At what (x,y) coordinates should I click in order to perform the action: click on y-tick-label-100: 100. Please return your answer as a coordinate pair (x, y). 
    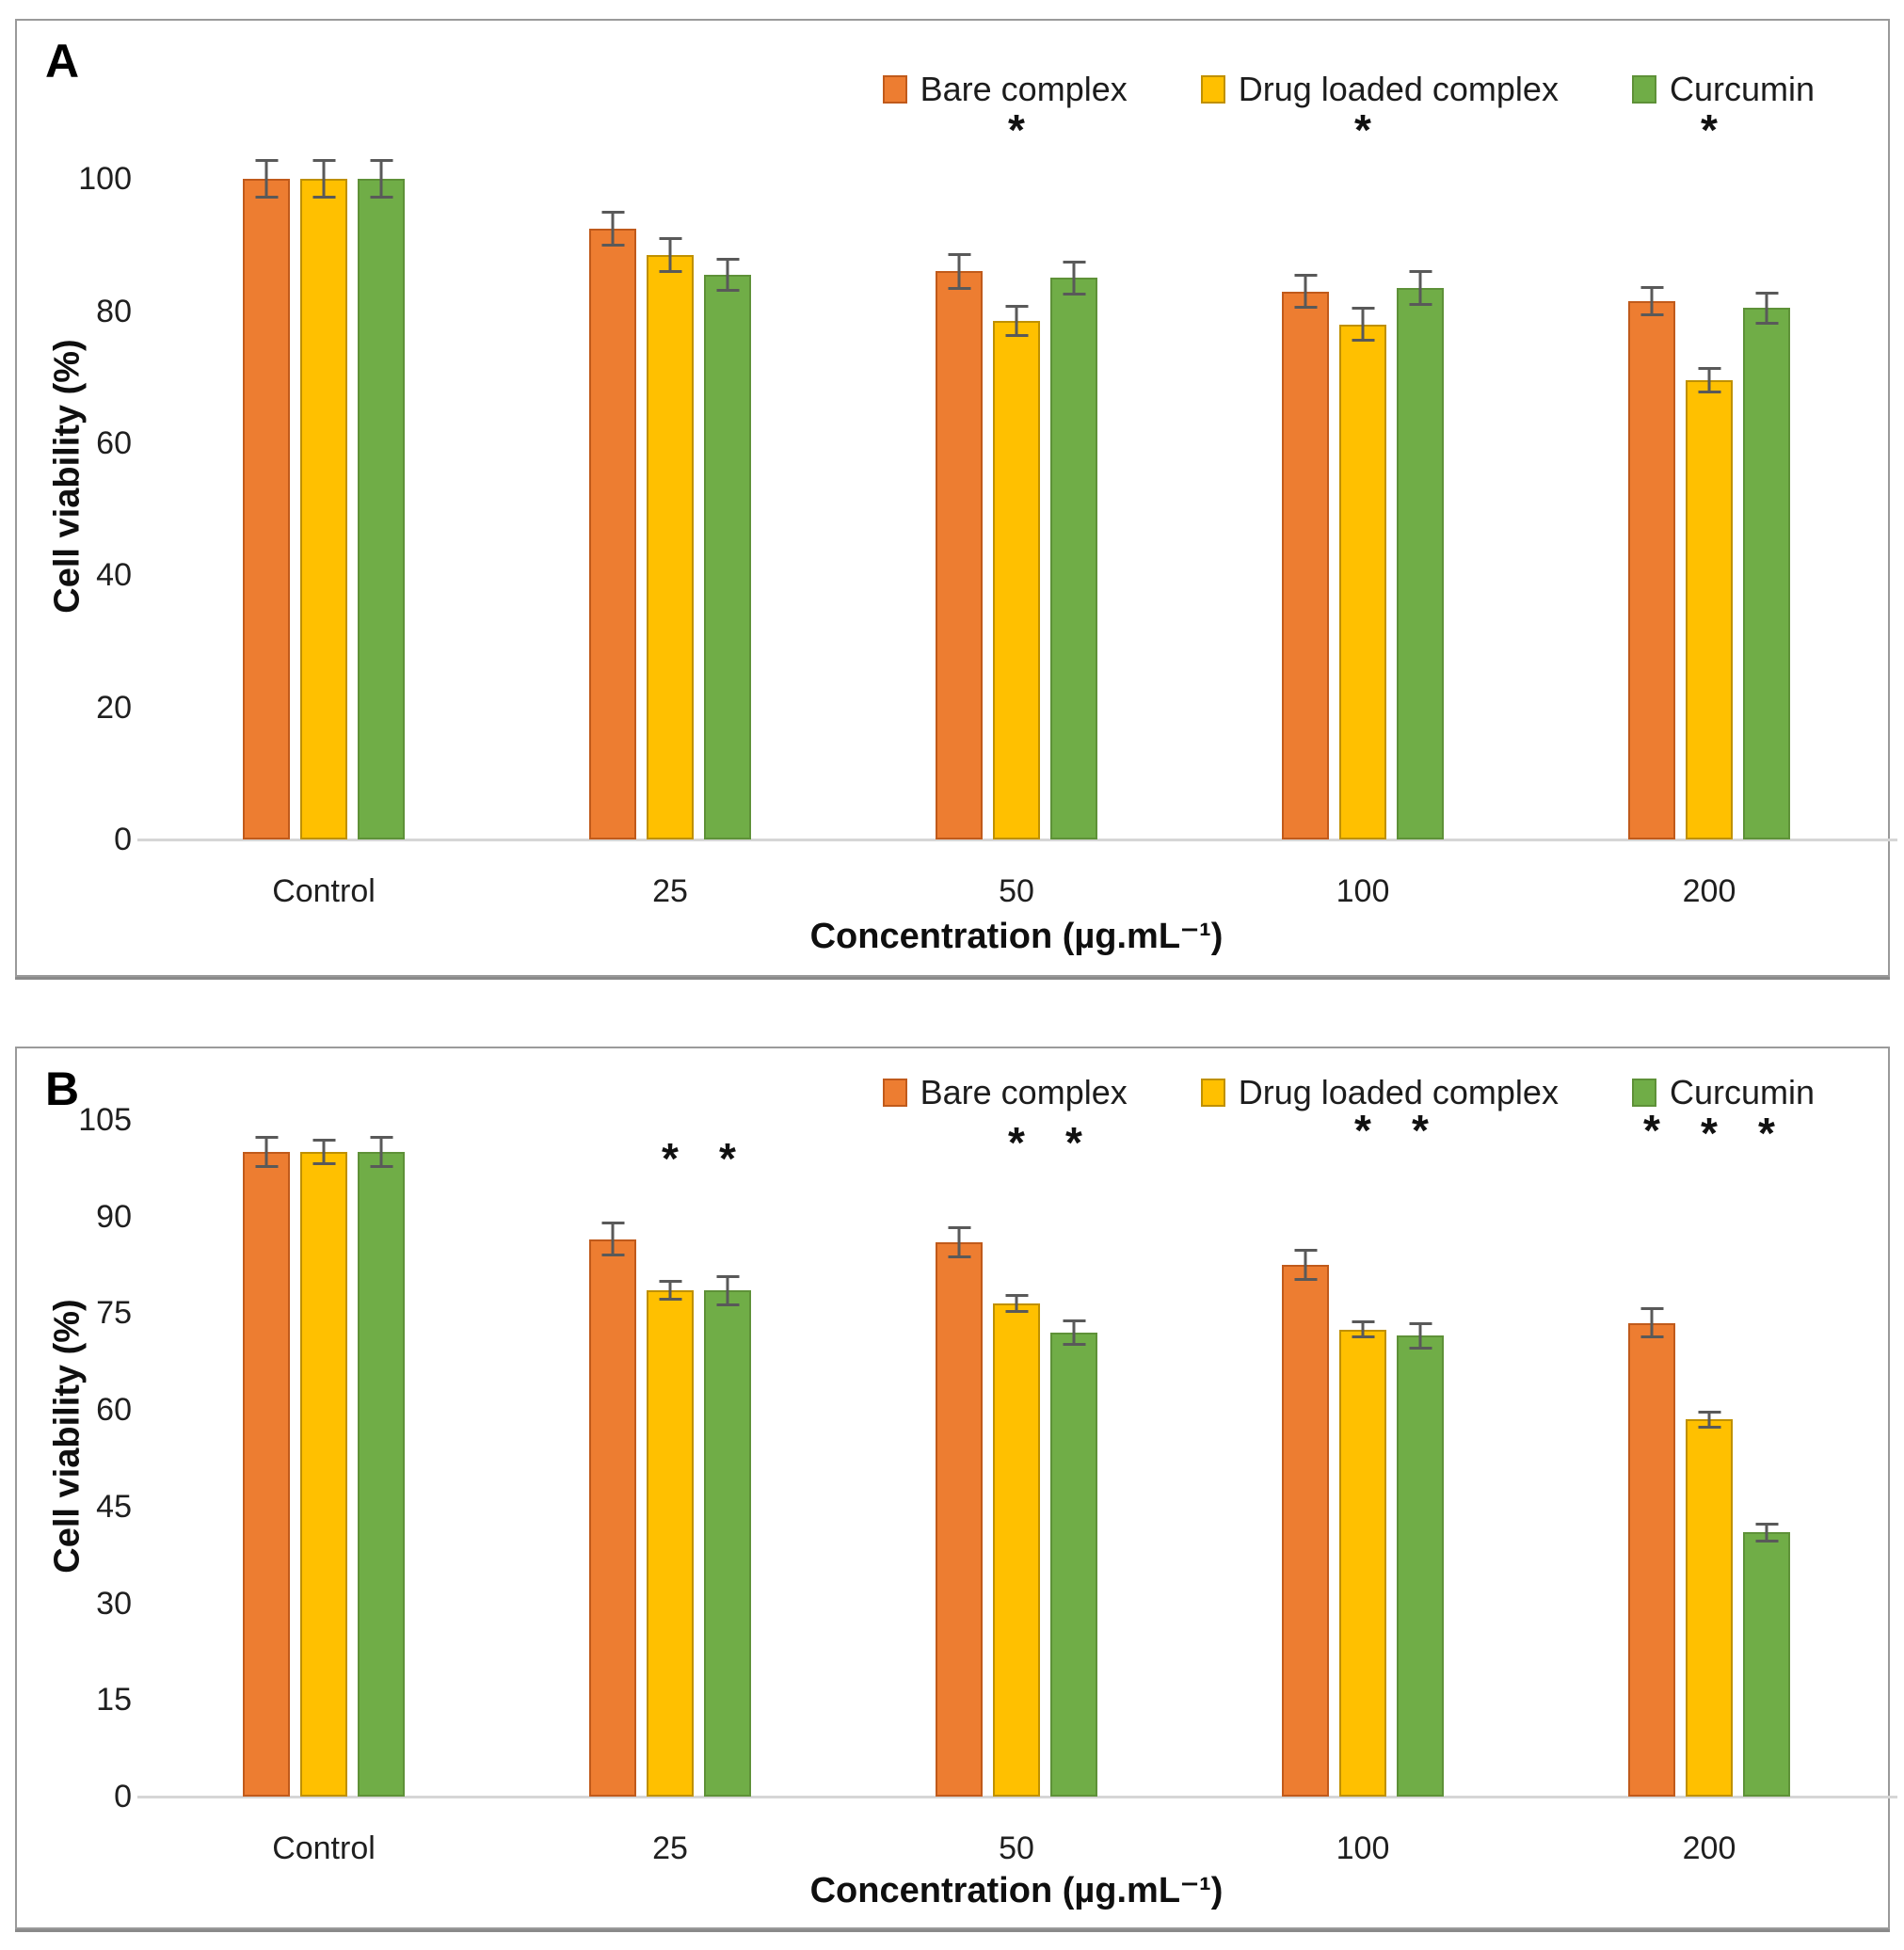
    Looking at the image, I should click on (105, 179).